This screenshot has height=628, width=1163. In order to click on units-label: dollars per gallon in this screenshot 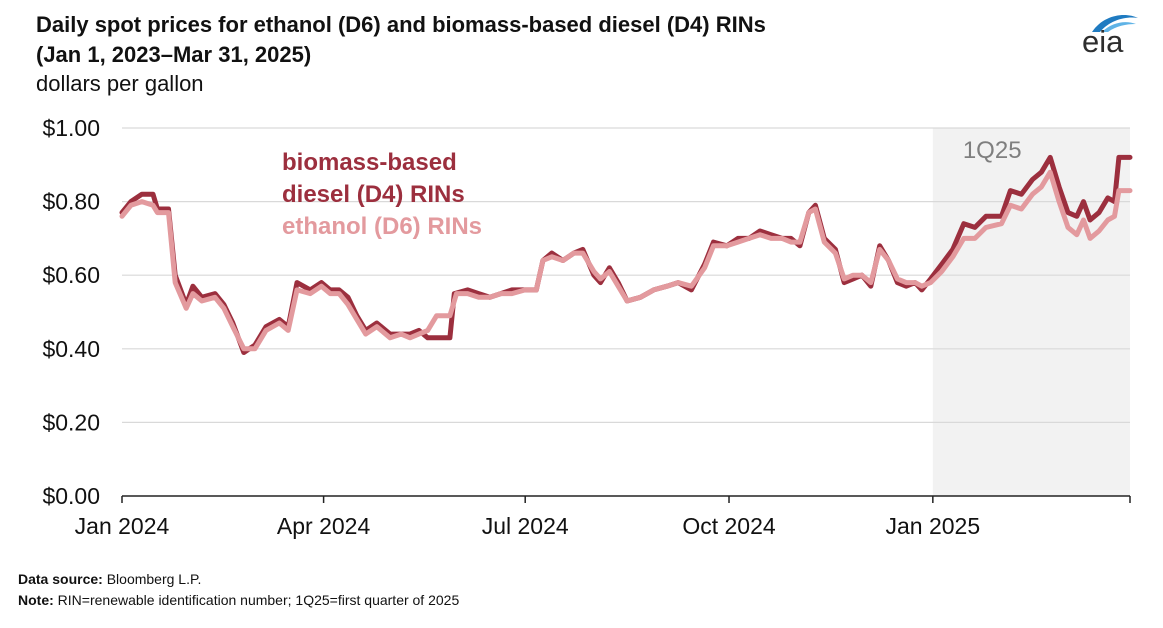, I will do `click(120, 83)`.